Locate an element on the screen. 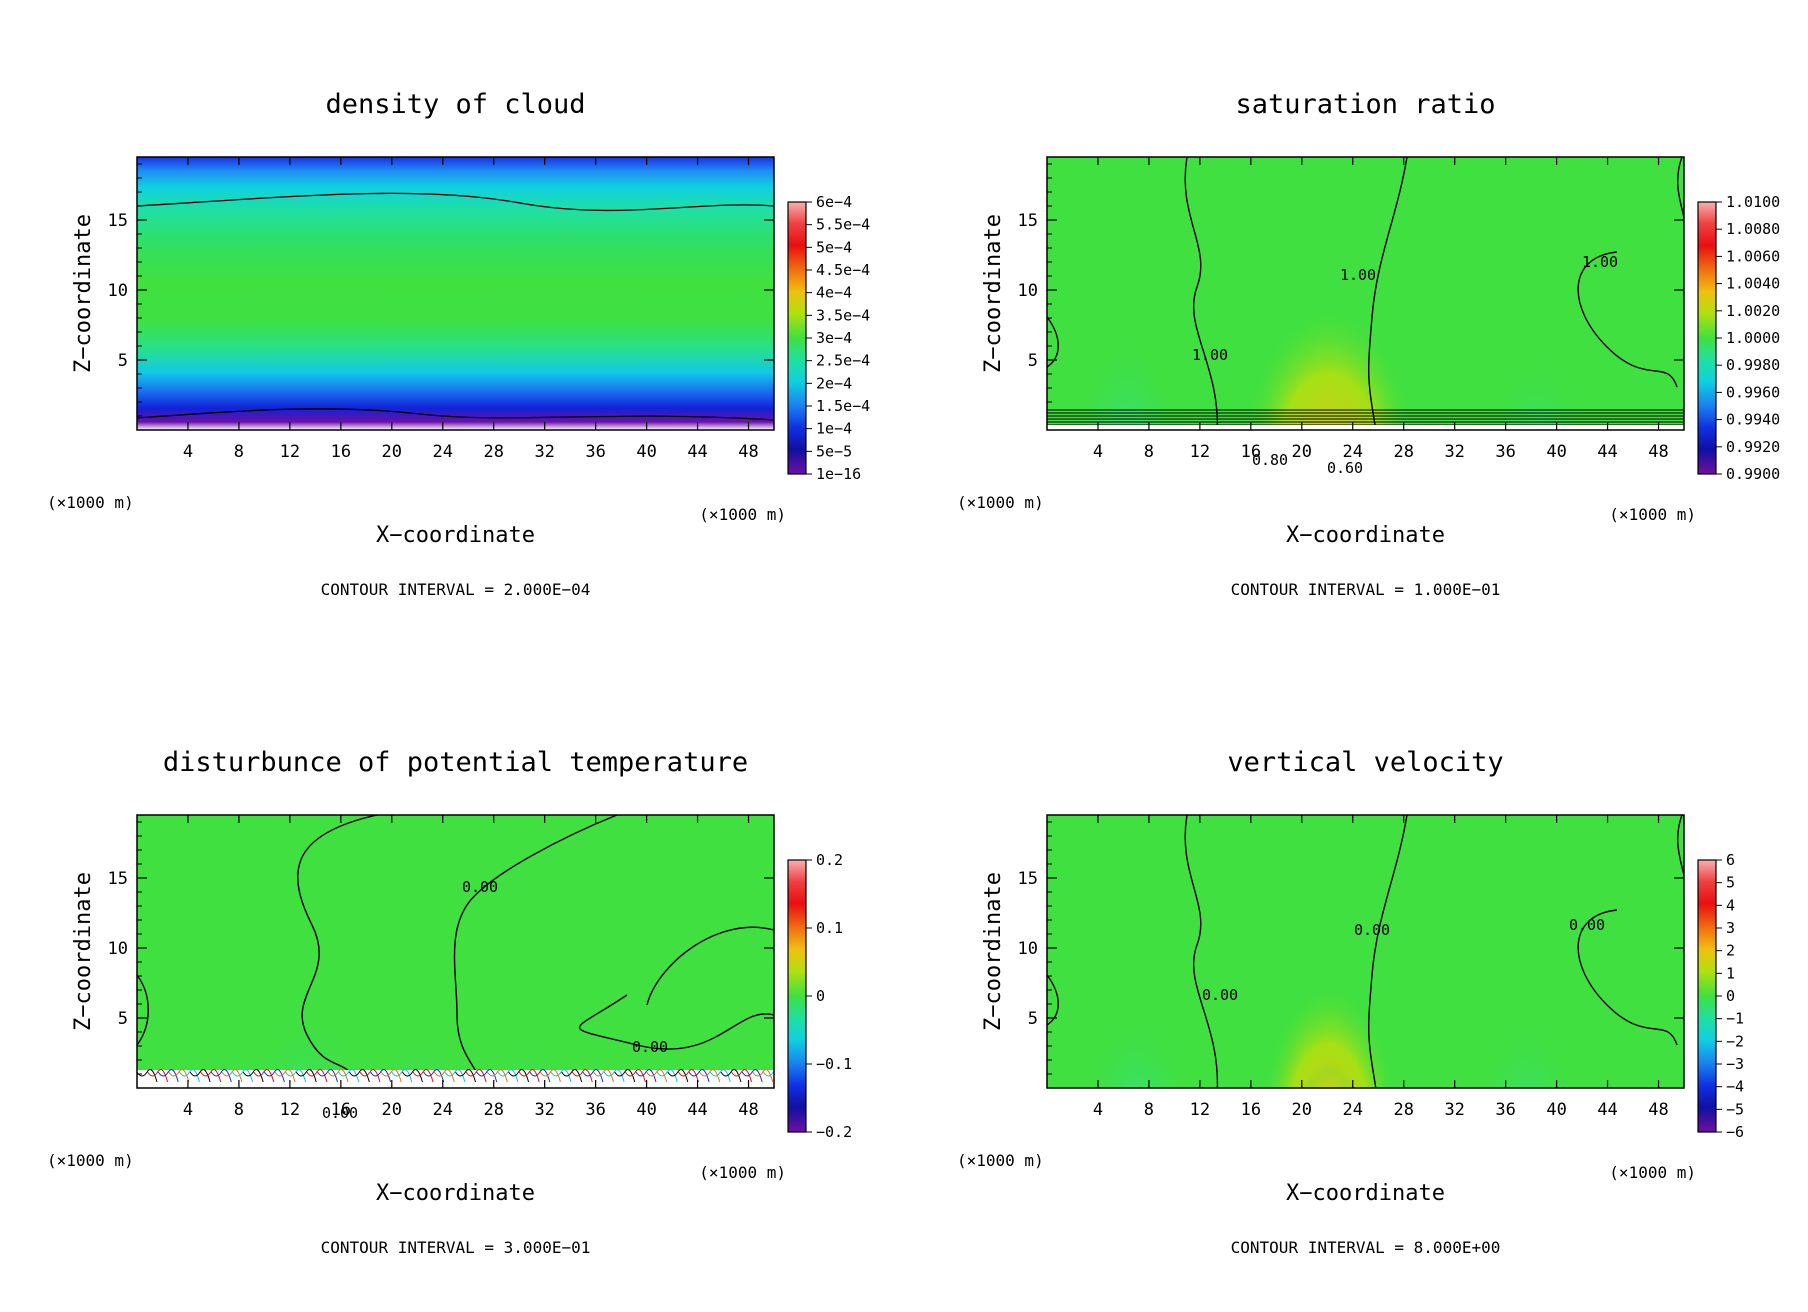 The width and height of the screenshot is (1808, 1312). colorbar-label: 1.0020 is located at coordinates (1753, 311).